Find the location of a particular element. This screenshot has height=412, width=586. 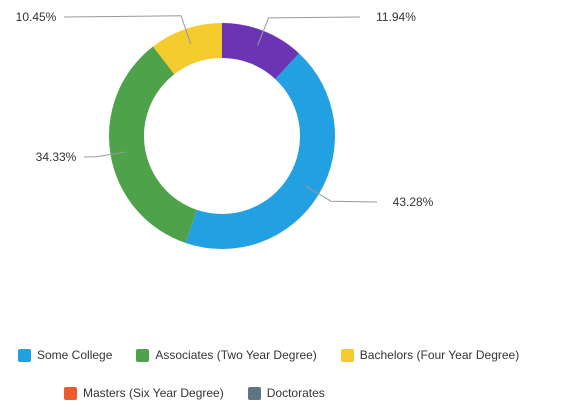

legend-label: Associates (Two Year Degree) is located at coordinates (236, 355).